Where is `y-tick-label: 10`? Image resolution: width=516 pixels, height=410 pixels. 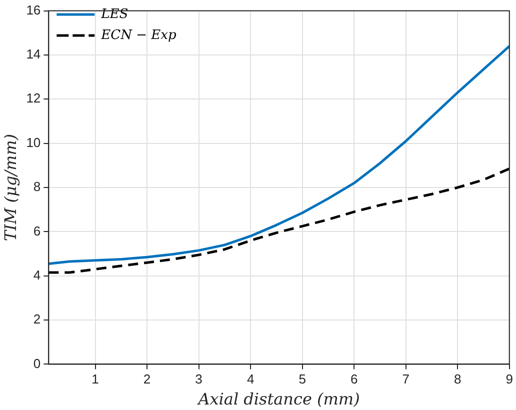
y-tick-label: 10 is located at coordinates (33, 142).